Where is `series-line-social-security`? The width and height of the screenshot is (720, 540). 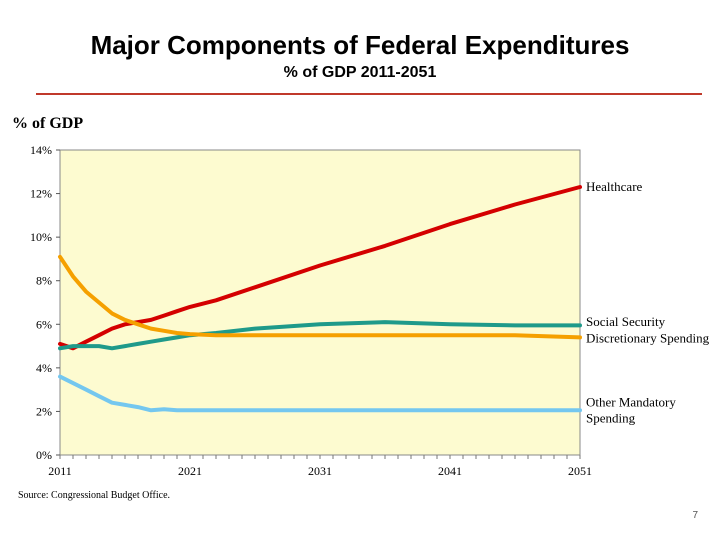
series-line-social-security is located at coordinates (320, 335).